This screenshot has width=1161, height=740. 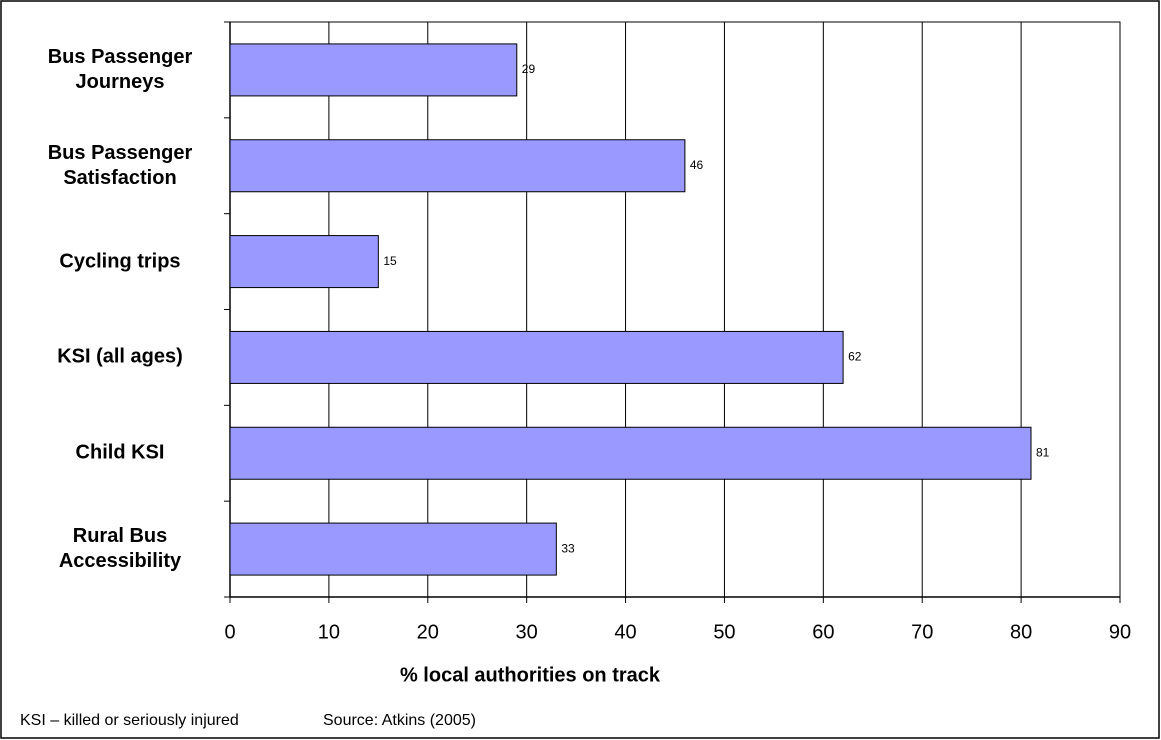 I want to click on y-tick-label: Rural Bus Accessibility, so click(x=120, y=549).